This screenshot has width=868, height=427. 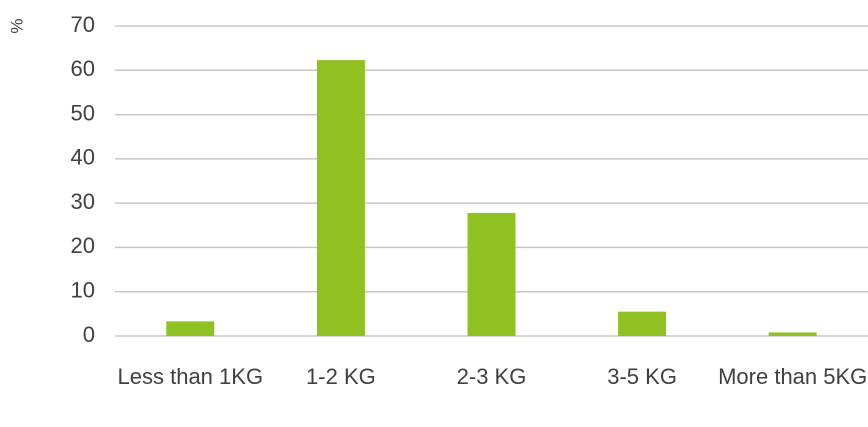 I want to click on y-tick-label: 50, so click(x=83, y=112).